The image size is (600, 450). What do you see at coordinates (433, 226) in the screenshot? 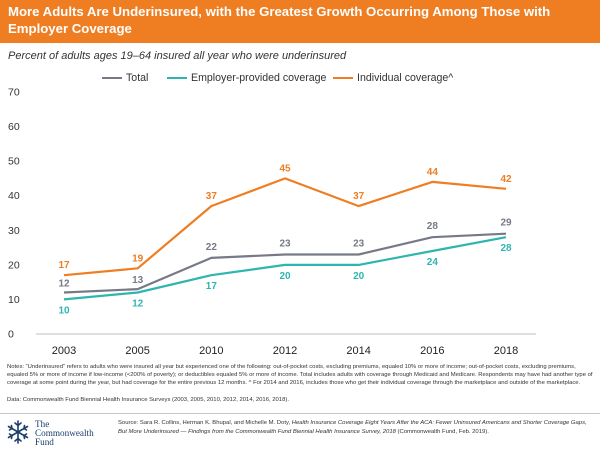
I see `data-label-total: 28` at bounding box center [433, 226].